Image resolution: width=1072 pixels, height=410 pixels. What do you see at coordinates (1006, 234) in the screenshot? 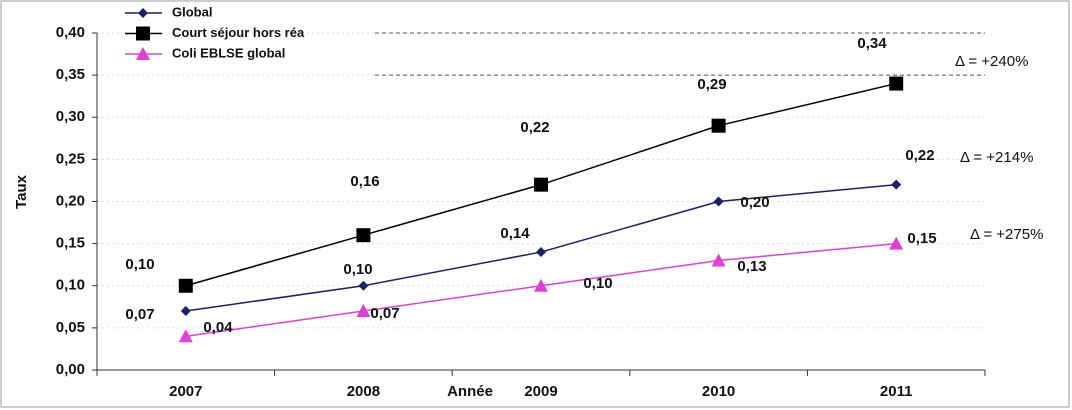
I see `annotation: Δ = +275%` at bounding box center [1006, 234].